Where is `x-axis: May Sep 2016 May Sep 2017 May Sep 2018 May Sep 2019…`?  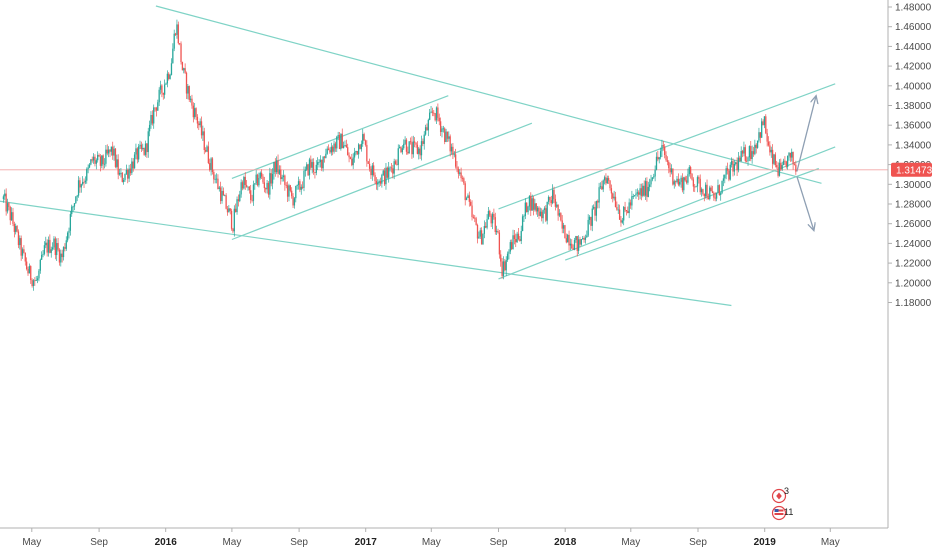
x-axis: May Sep 2016 May Sep 2017 May Sep 2018 May Sep 2019… is located at coordinates (444, 537).